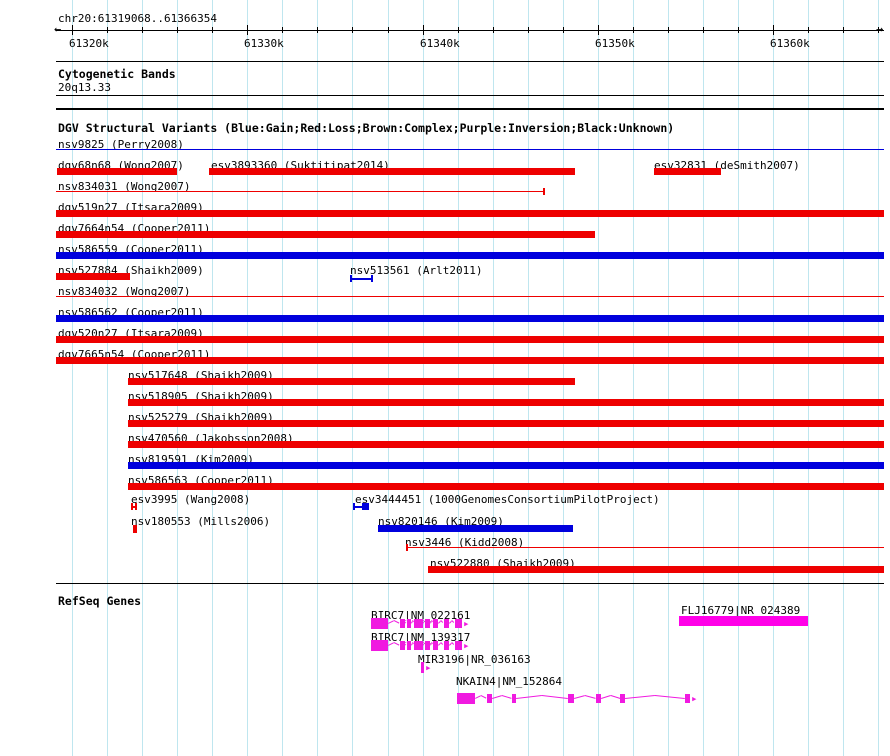 Image resolution: width=890 pixels, height=756 pixels. I want to click on variant-label: nsv586559 (Cooper2011), so click(131, 249).